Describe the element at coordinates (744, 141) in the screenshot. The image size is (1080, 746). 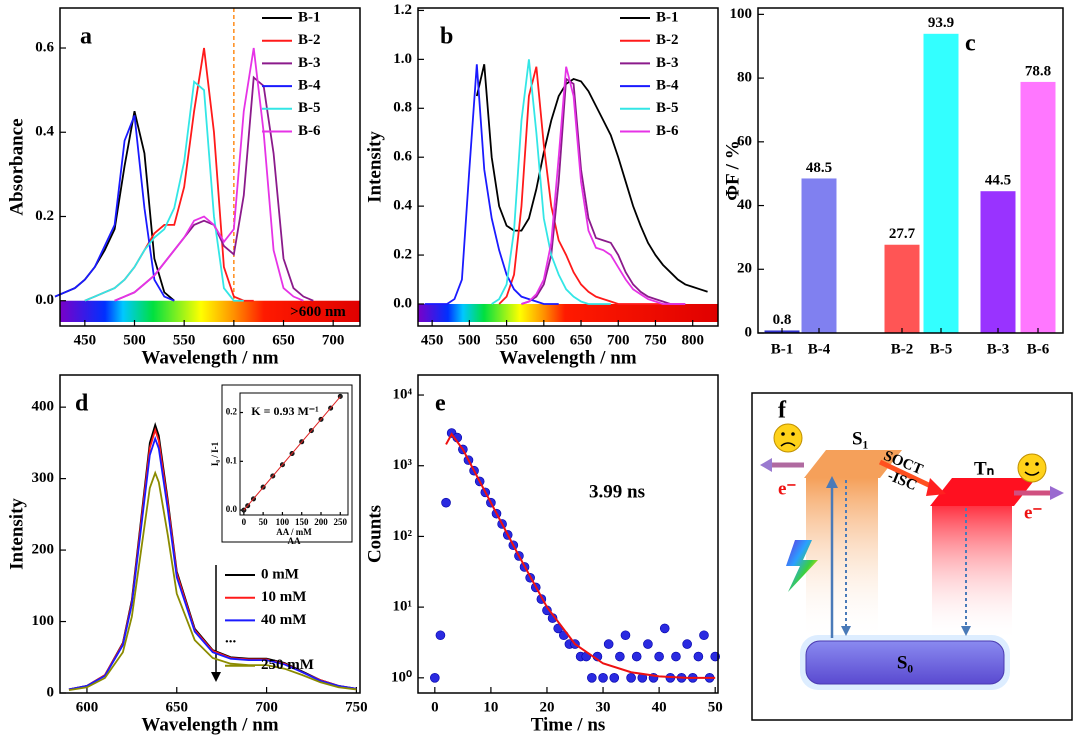
I see `y-tick-label: 60` at that location.